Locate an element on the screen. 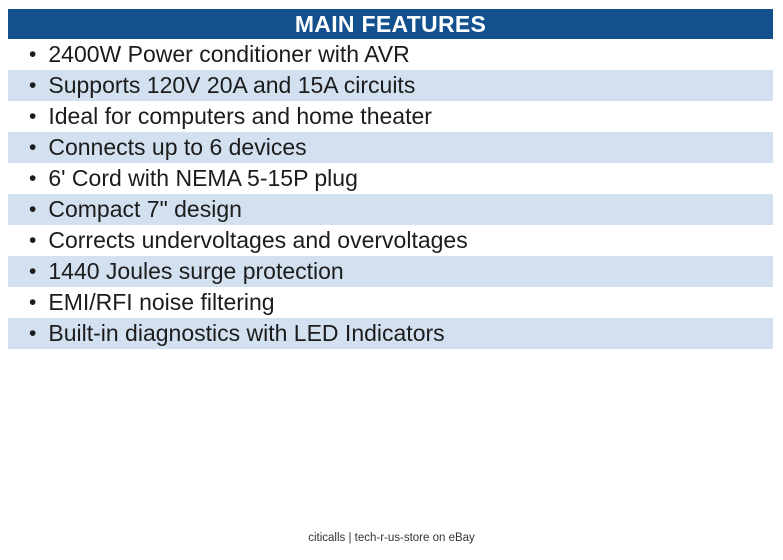 This screenshot has height=560, width=783. feature-row: • EMI/RFI noise filtering is located at coordinates (390, 302).